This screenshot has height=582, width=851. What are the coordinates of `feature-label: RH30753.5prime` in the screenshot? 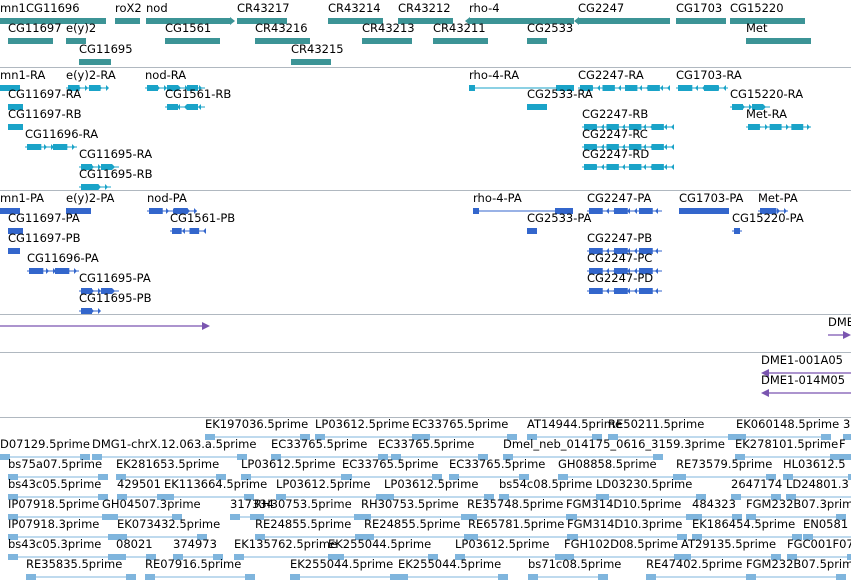 It's located at (410, 504).